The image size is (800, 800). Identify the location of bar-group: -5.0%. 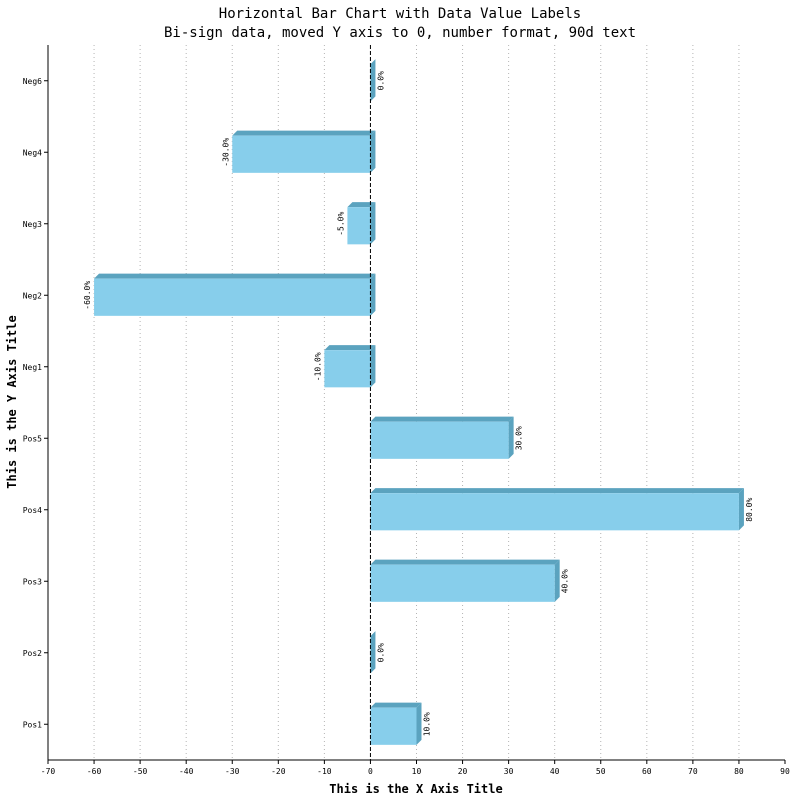
(356, 223).